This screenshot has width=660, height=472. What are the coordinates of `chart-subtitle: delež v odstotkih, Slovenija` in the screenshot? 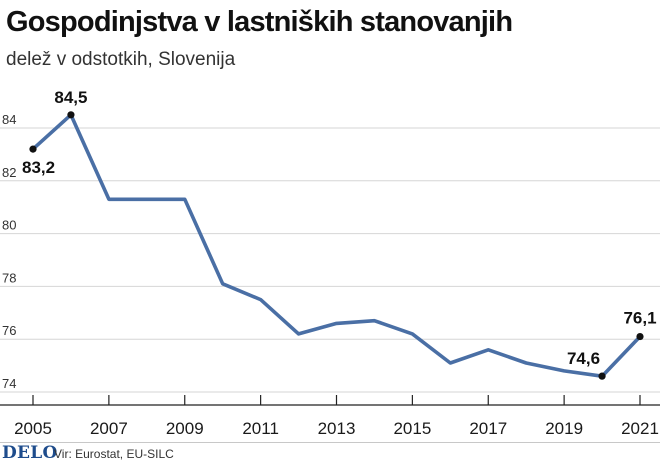 It's located at (121, 59).